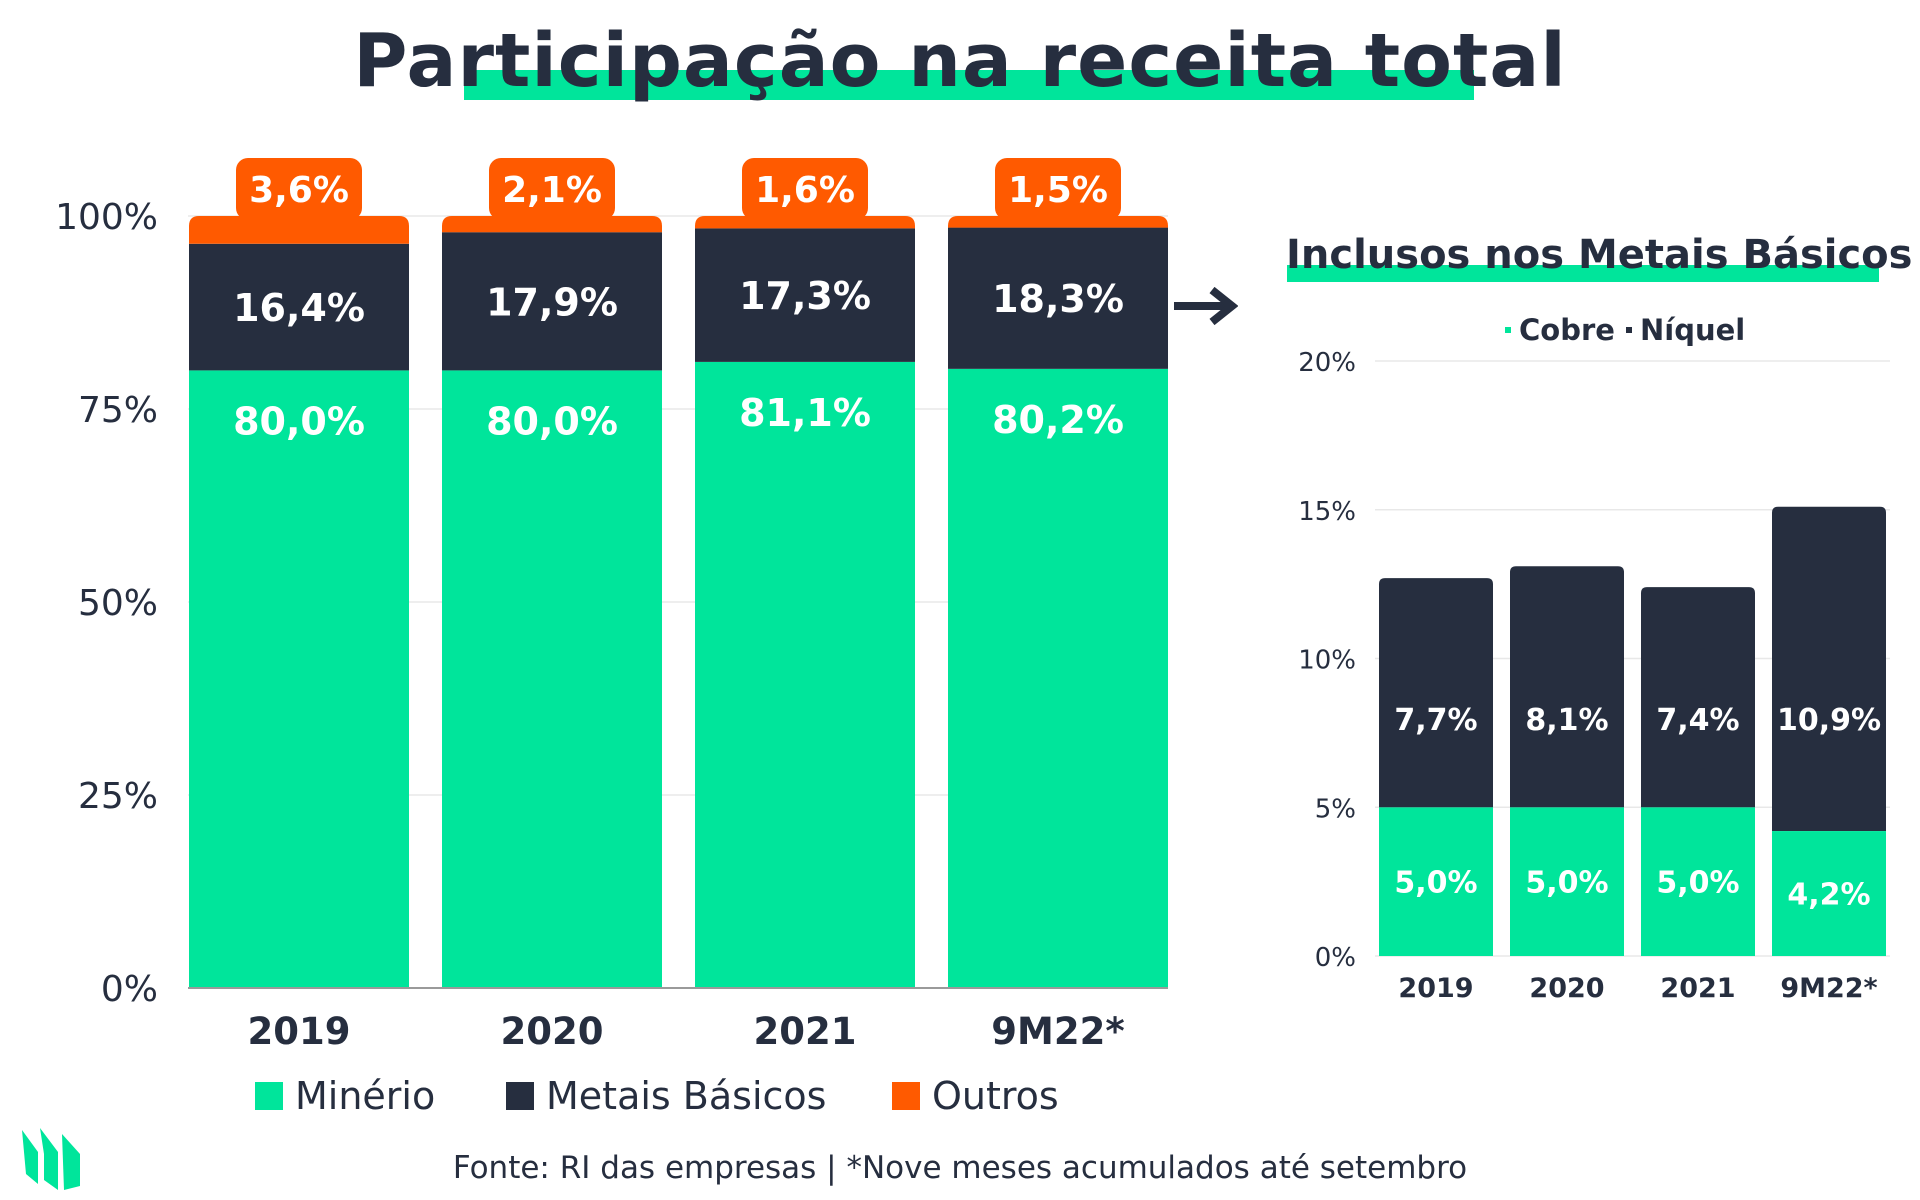 This screenshot has height=1200, width=1920. I want to click on data-label-metais: 17,9%, so click(552, 302).